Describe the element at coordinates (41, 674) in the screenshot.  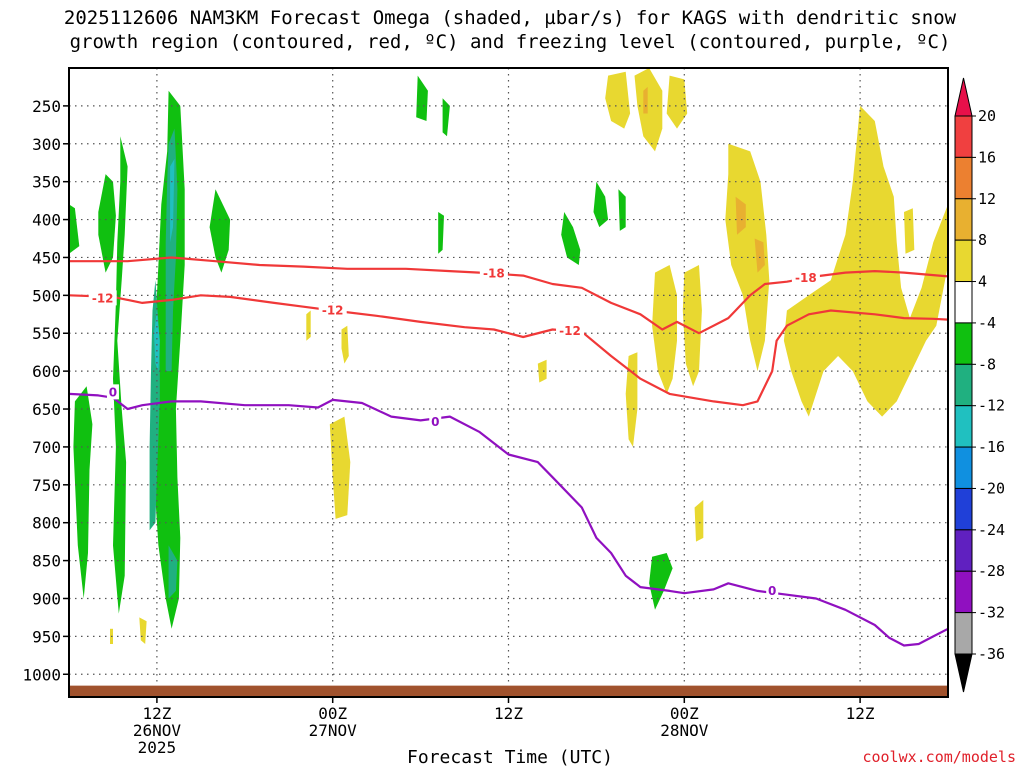
I see `y-tick-label: 1000` at that location.